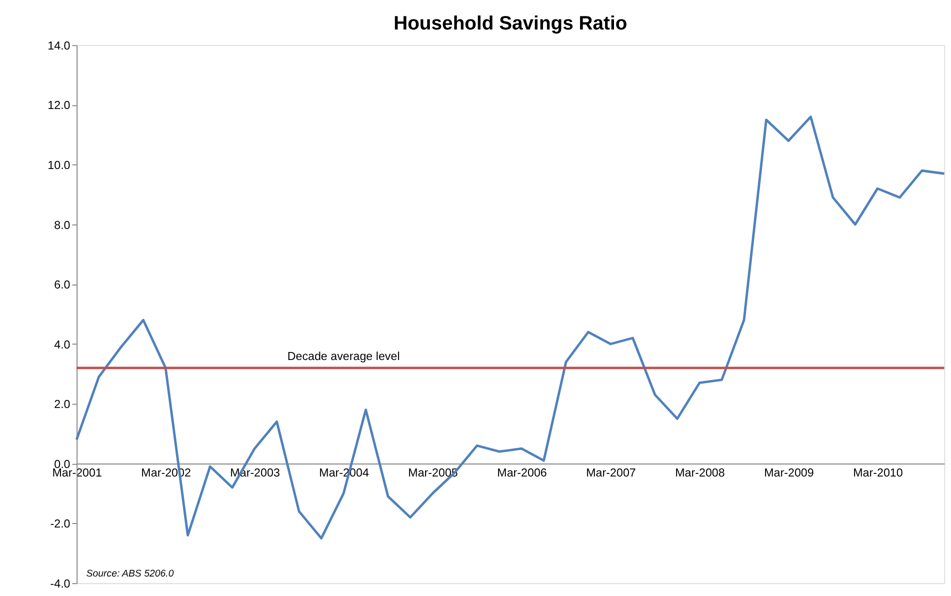  Describe the element at coordinates (59, 105) in the screenshot. I see `y-tick-label: 12.0` at that location.